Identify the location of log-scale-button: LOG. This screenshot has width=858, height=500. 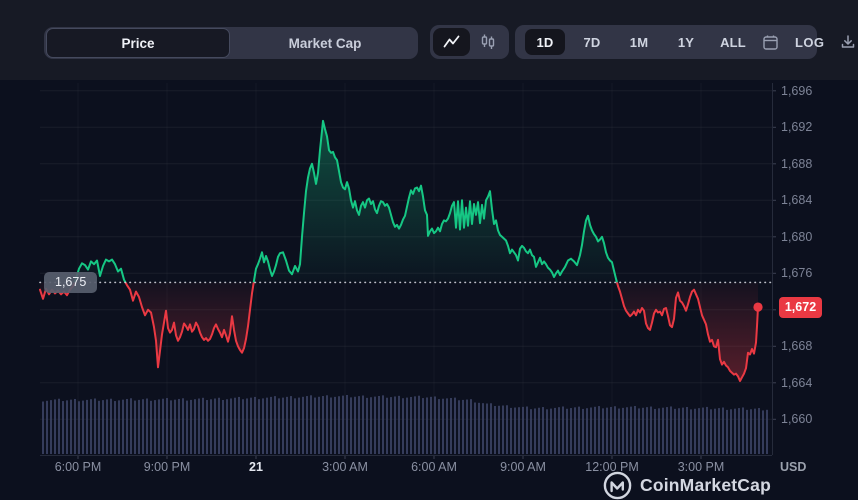
(810, 42).